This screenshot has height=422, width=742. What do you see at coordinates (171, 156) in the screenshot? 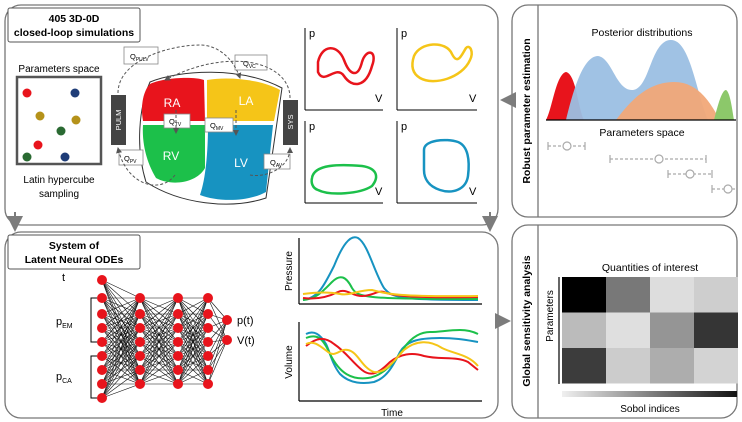
I see `chamber-rv-label: RV` at bounding box center [171, 156].